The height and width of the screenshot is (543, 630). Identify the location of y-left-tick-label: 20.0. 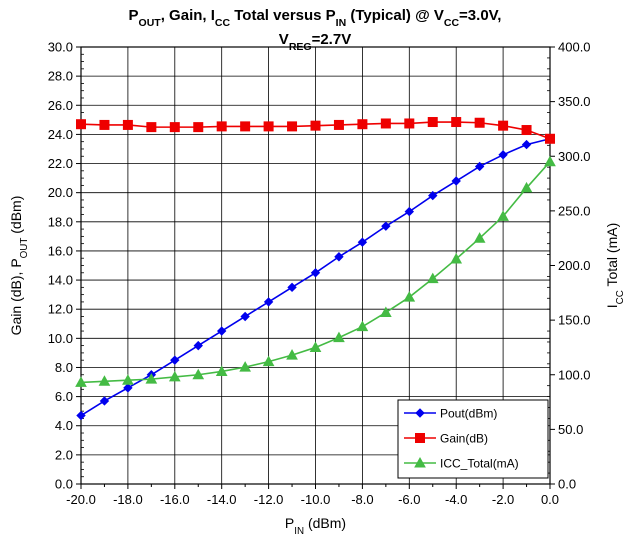
(60, 192).